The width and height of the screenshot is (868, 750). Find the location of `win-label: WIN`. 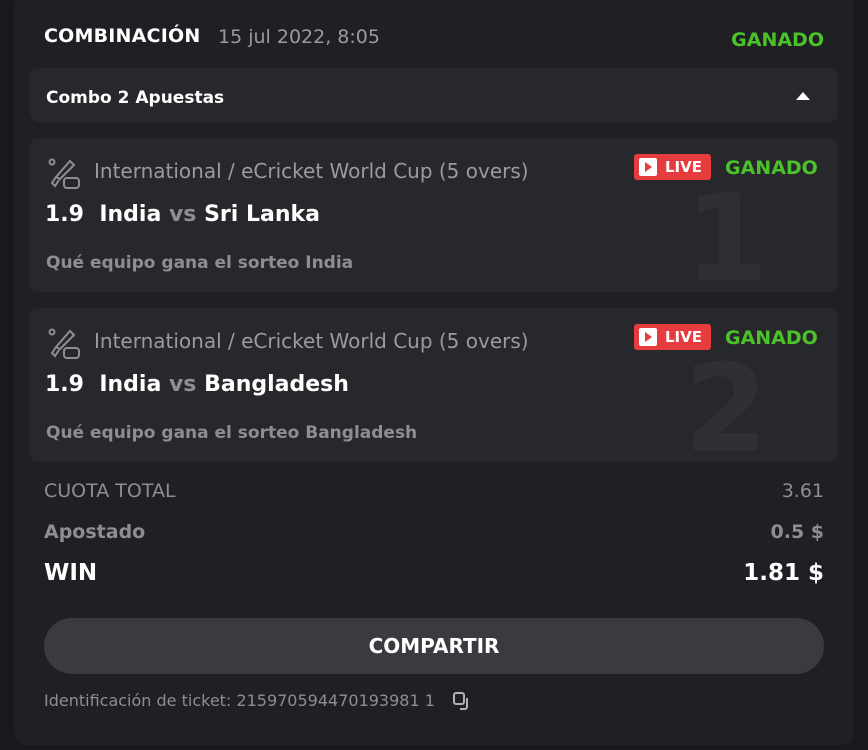

win-label: WIN is located at coordinates (71, 573).